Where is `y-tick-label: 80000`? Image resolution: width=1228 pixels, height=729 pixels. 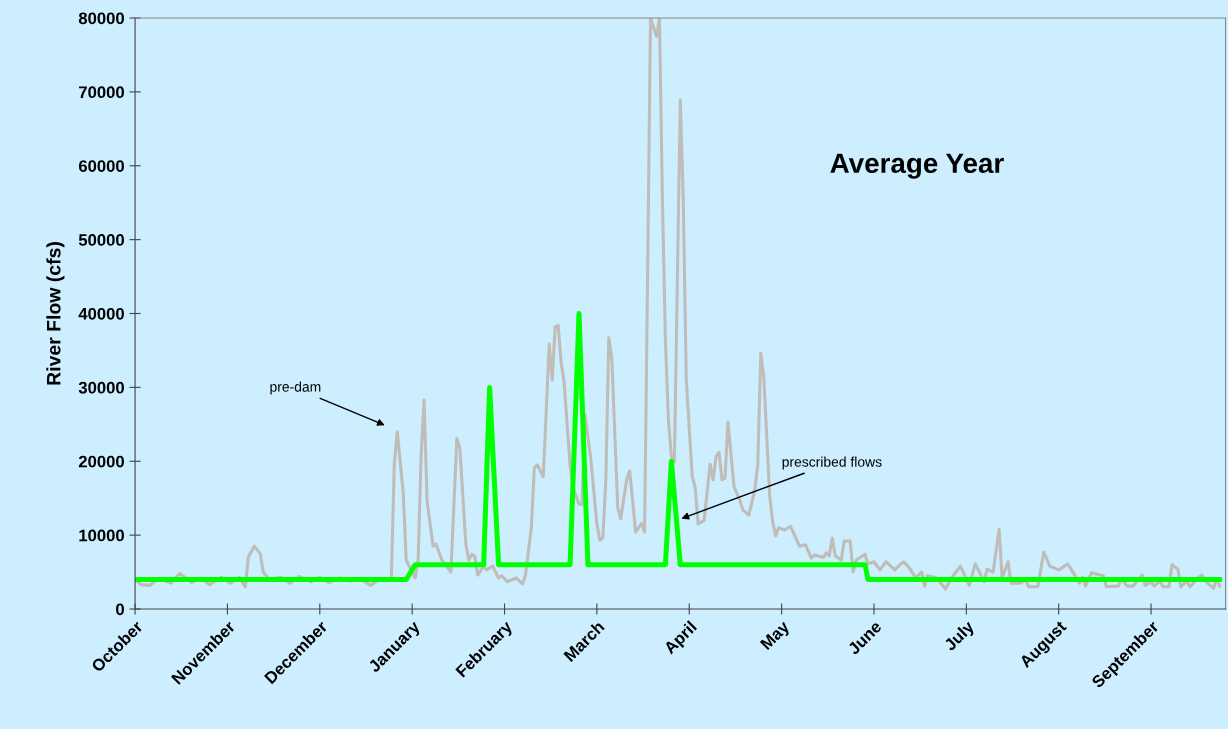 y-tick-label: 80000 is located at coordinates (101, 18).